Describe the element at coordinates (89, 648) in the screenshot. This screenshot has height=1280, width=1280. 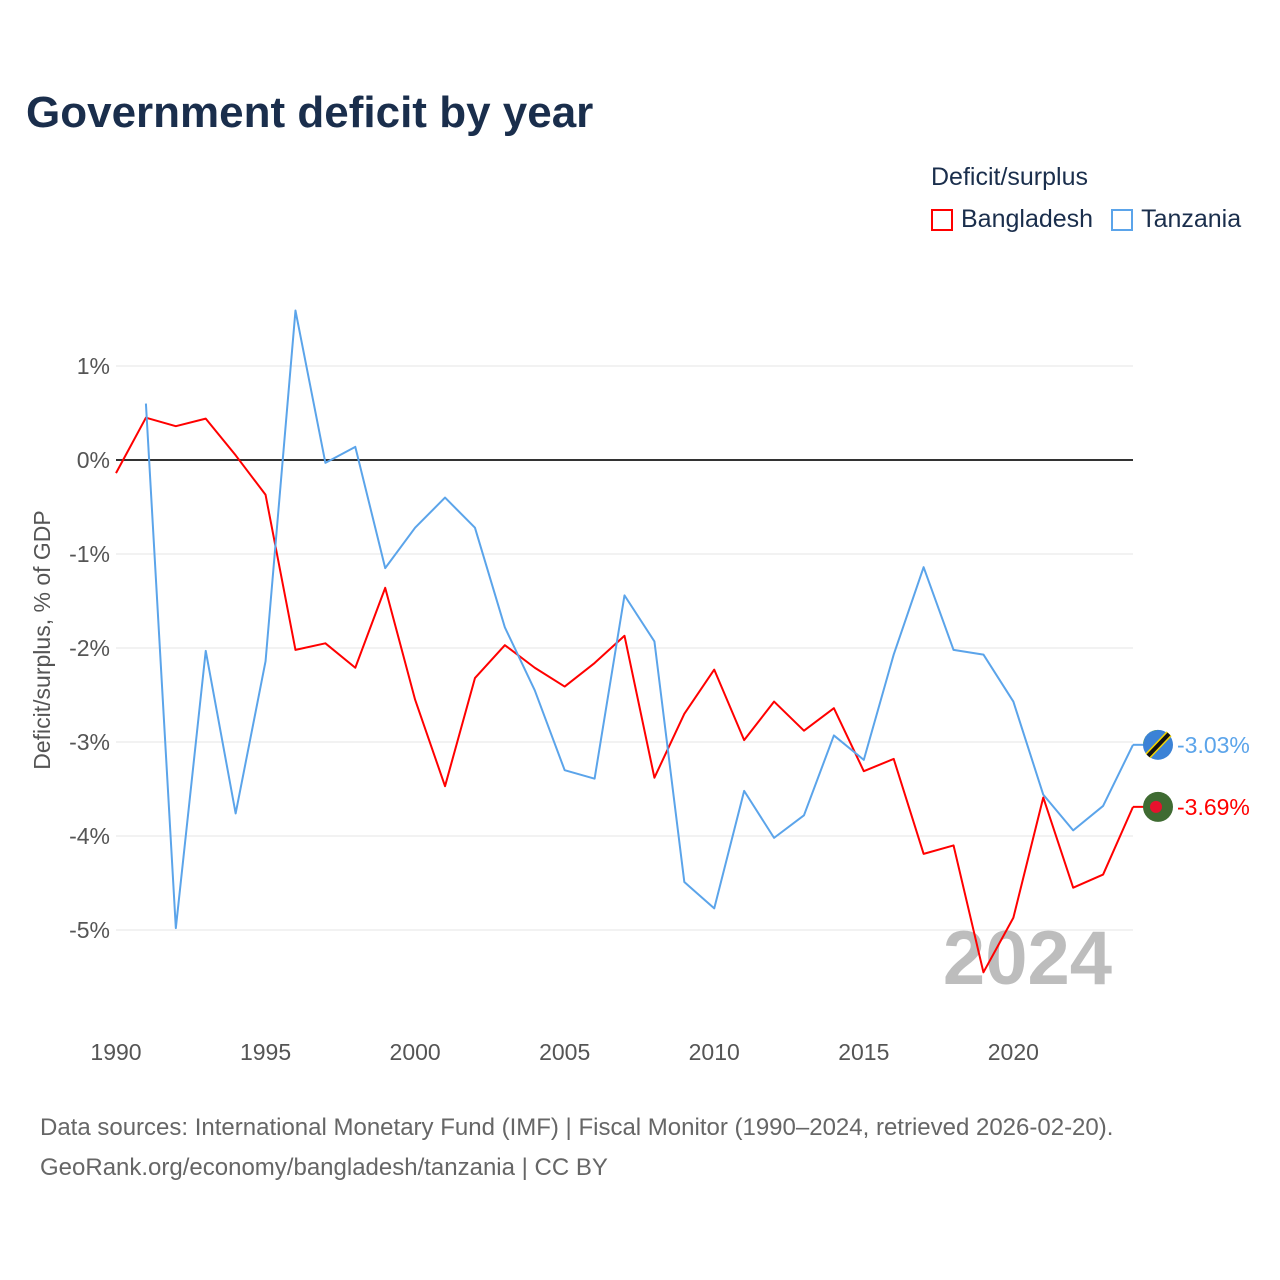
I see `y-tick-label: -2%` at that location.